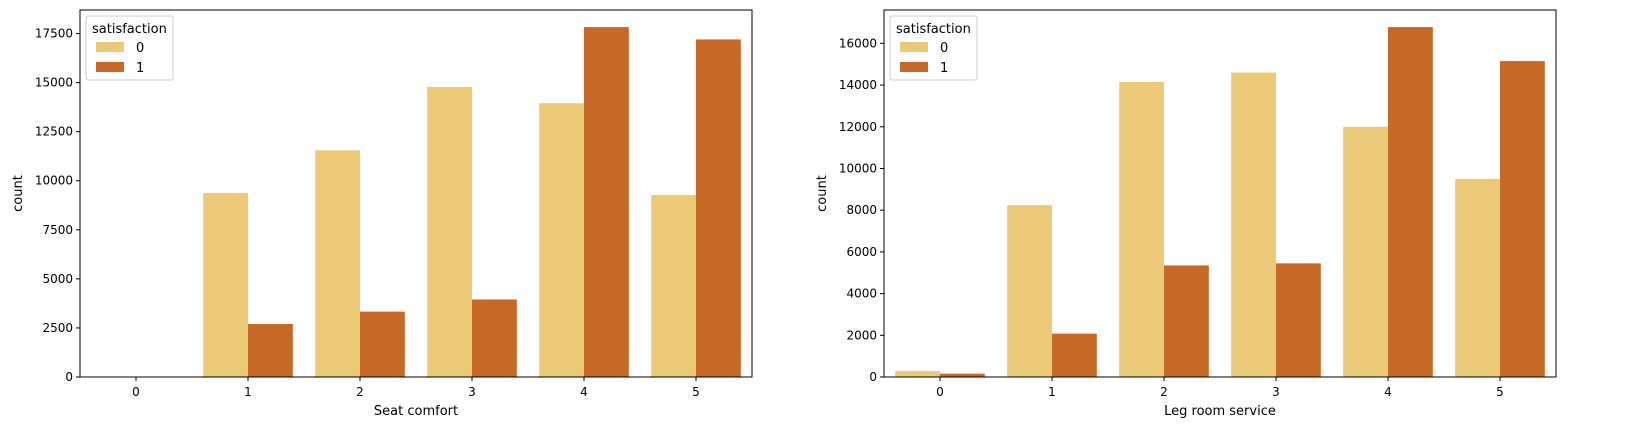 The width and height of the screenshot is (1643, 448). I want to click on y-tick-label: 12500, so click(54, 132).